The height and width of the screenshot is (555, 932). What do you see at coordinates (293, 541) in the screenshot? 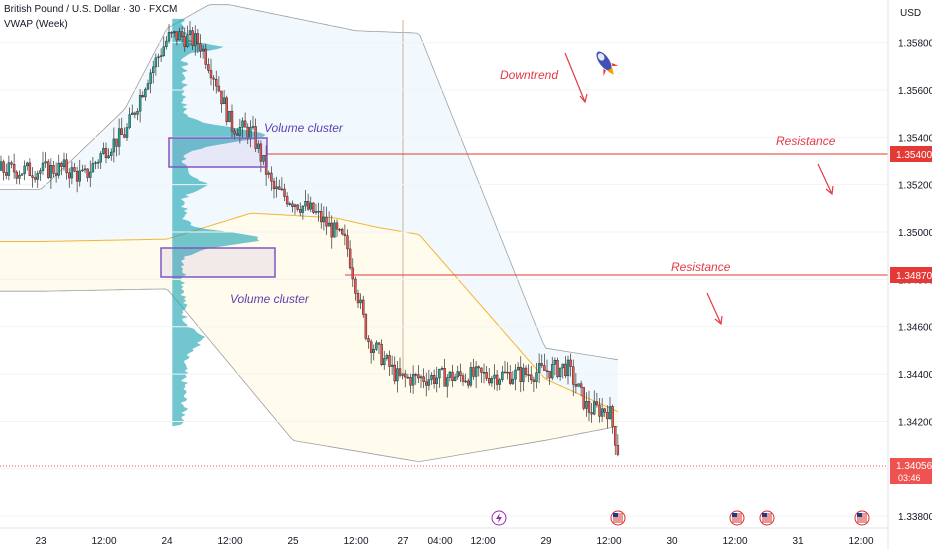
I see `time-tick-label: 25` at bounding box center [293, 541].